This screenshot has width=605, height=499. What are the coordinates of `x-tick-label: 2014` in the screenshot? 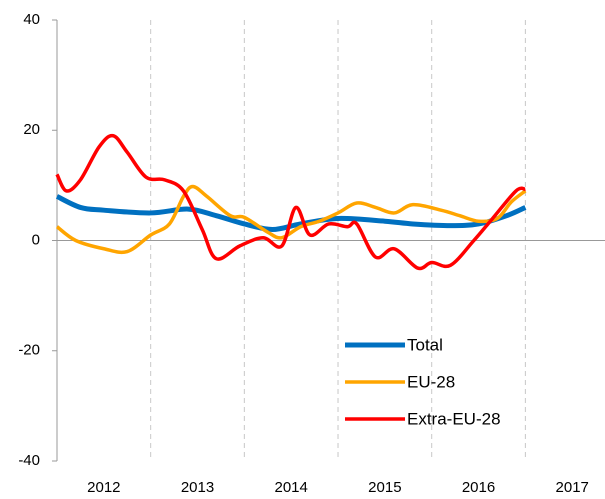 It's located at (291, 487).